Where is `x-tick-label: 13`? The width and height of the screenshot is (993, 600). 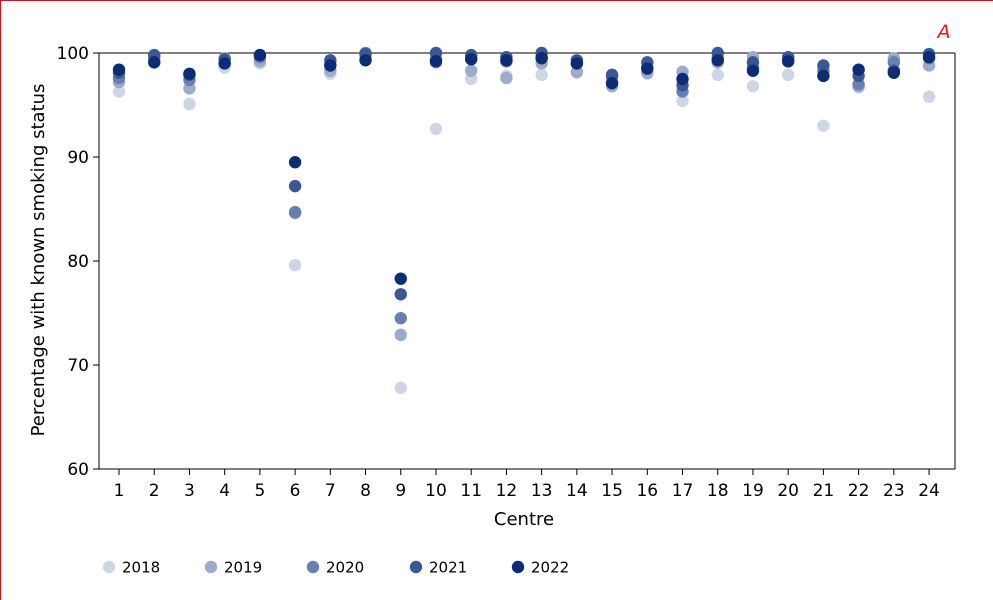 x-tick-label: 13 is located at coordinates (542, 491).